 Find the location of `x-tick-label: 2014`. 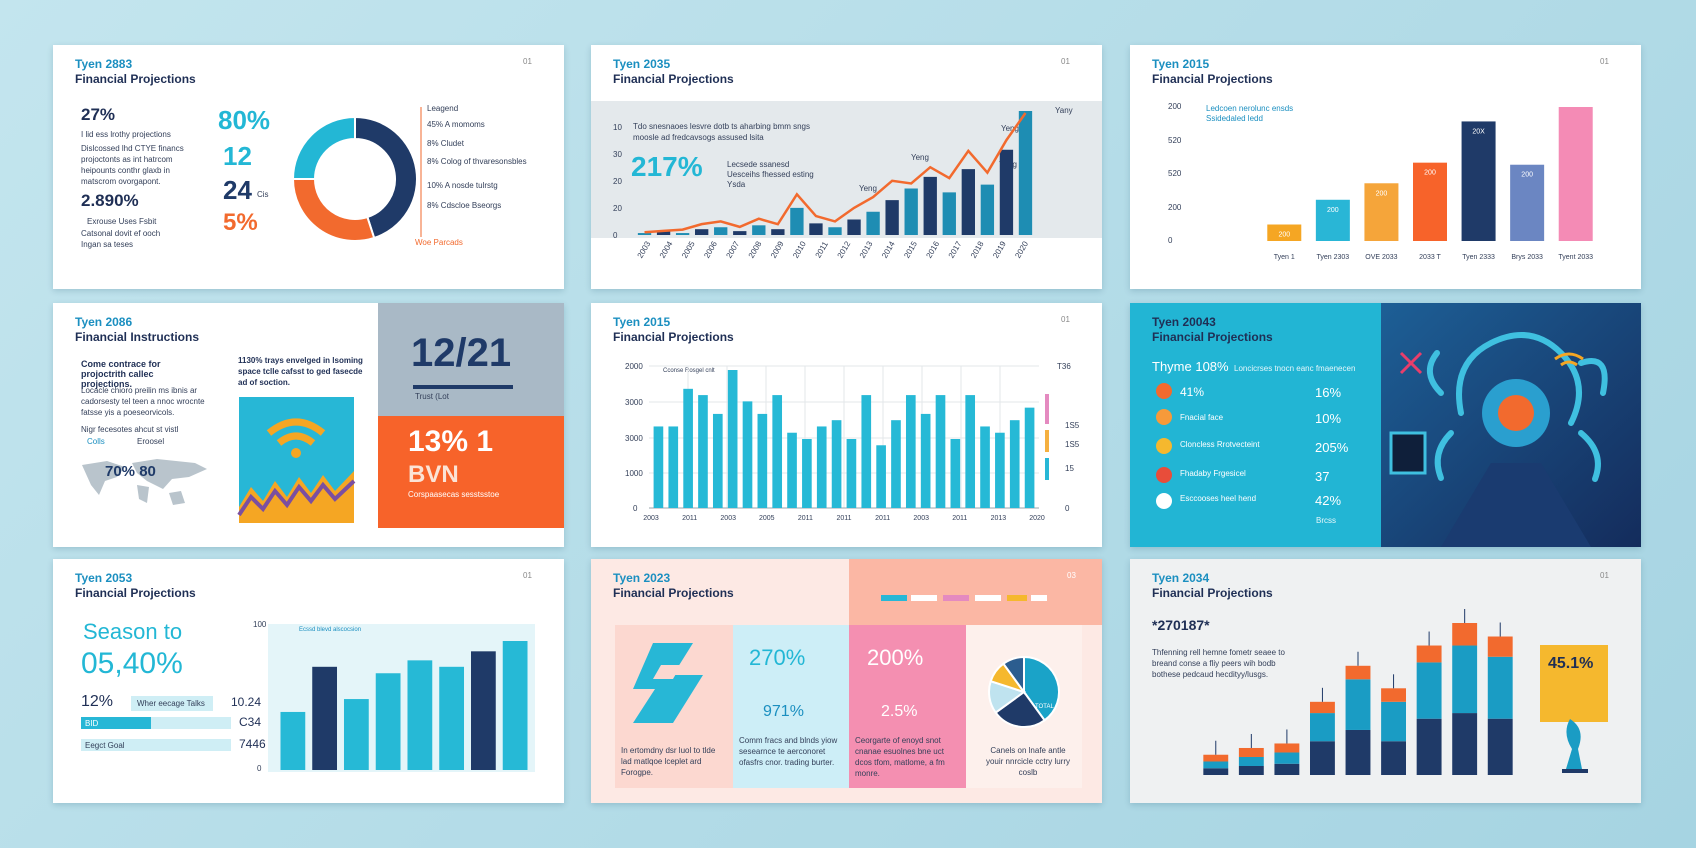

x-tick-label: 2014 is located at coordinates (888, 249).